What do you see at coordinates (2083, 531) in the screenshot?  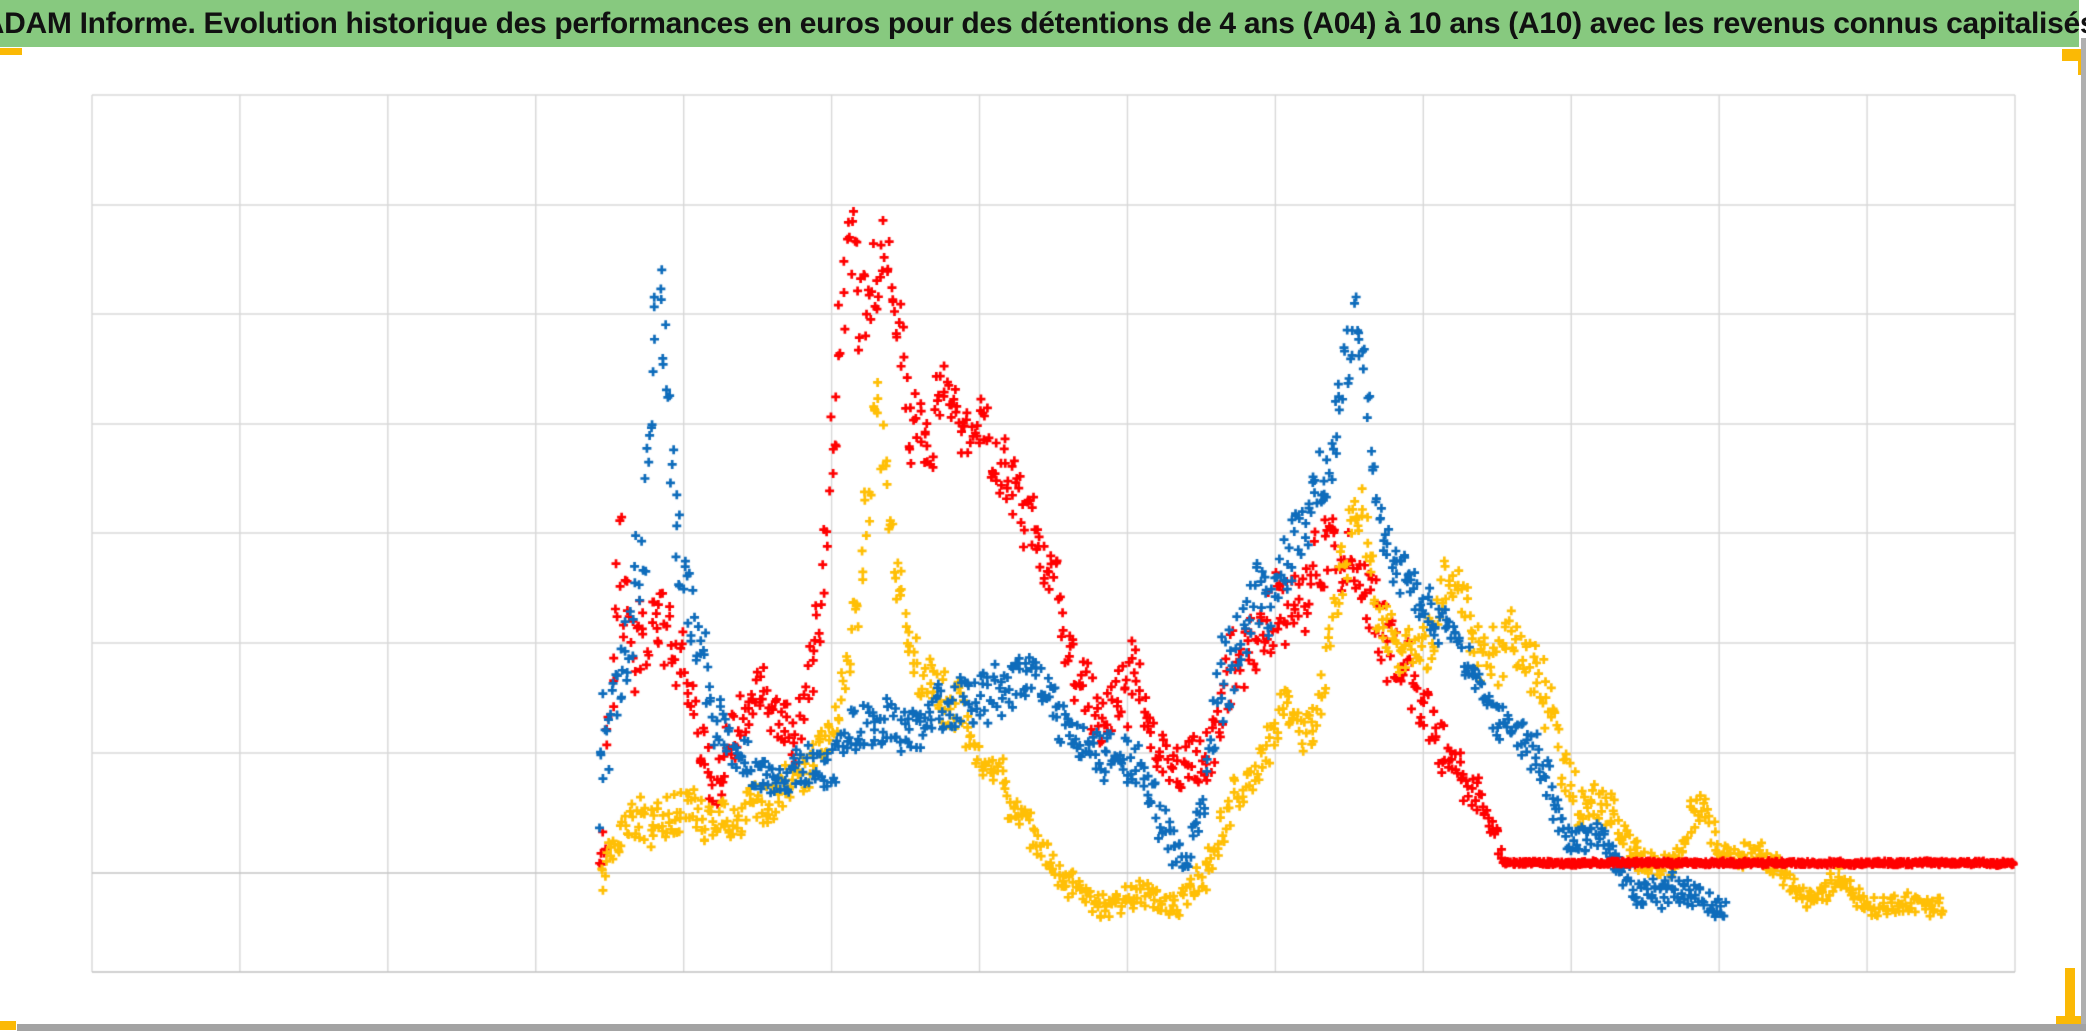 I see `vertical-scrollbar` at bounding box center [2083, 531].